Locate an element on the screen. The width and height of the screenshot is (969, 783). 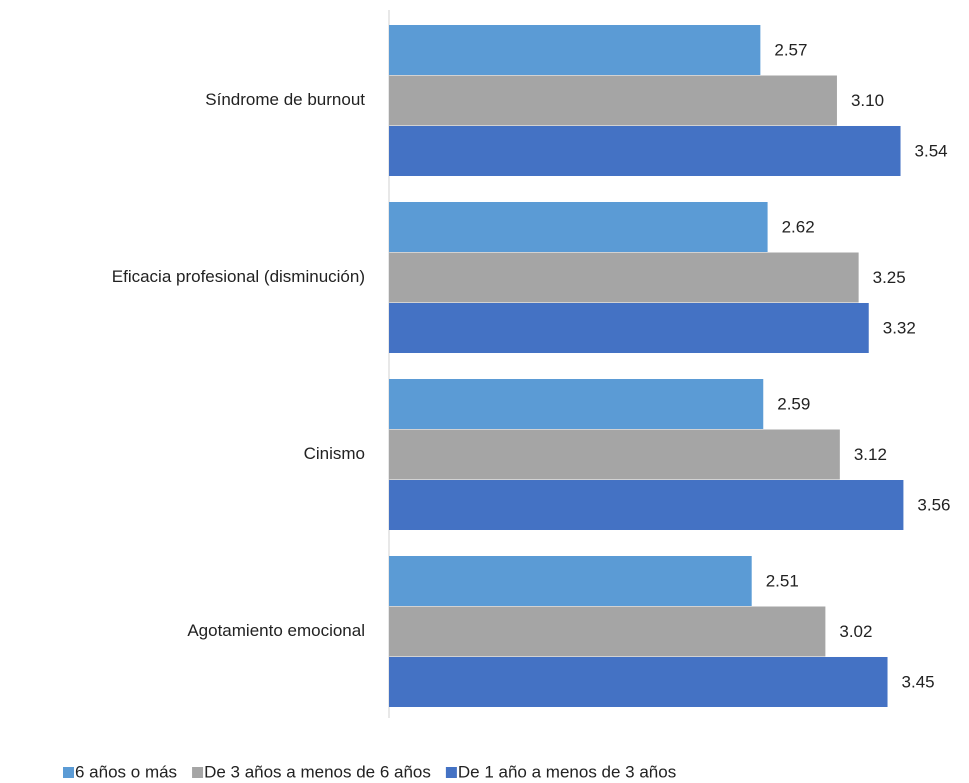
y-tick-label: Cinismo is located at coordinates (334, 453).